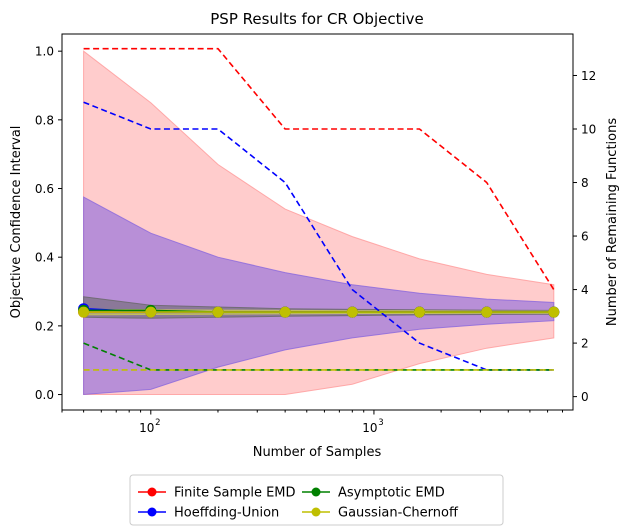 The width and height of the screenshot is (630, 532). What do you see at coordinates (44, 120) in the screenshot?
I see `y-tick-label: 0.8` at bounding box center [44, 120].